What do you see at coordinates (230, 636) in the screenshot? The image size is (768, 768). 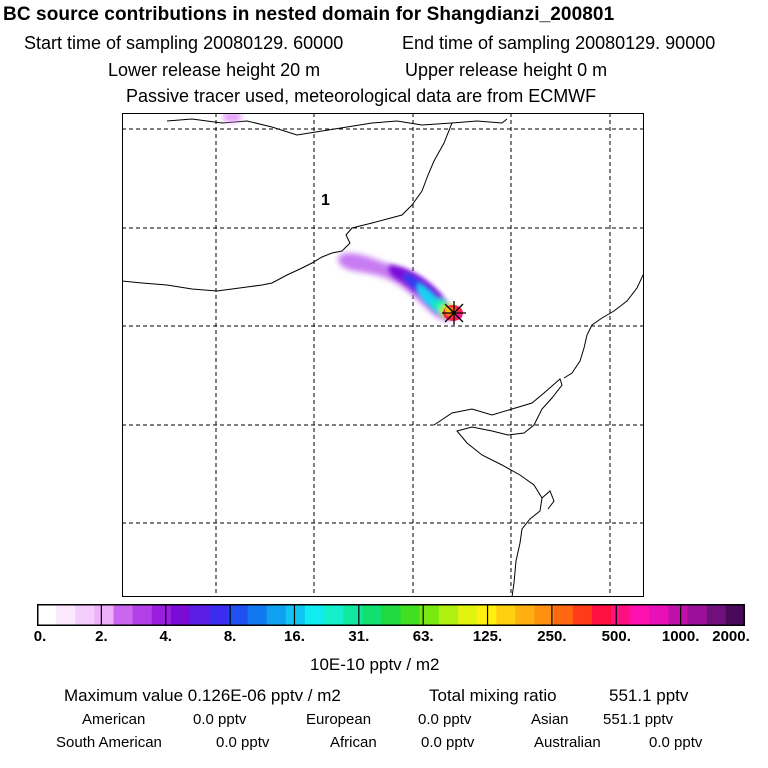 I see `colorbar-tick-label: 8.` at bounding box center [230, 636].